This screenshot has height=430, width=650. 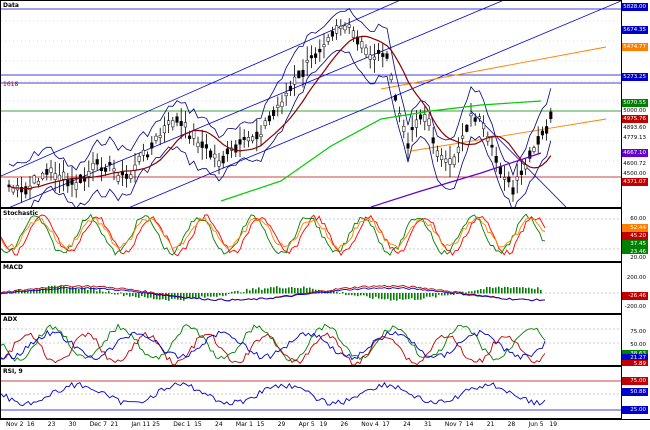 I want to click on adx-axis-label: 5.89, so click(x=635, y=364).